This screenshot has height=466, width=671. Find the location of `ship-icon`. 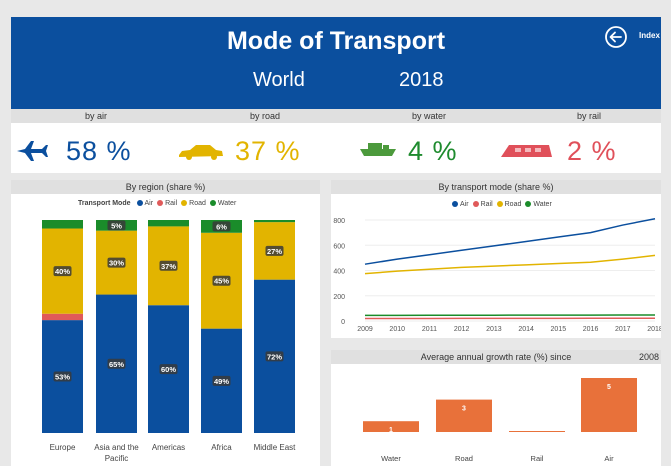

ship-icon is located at coordinates (378, 149).